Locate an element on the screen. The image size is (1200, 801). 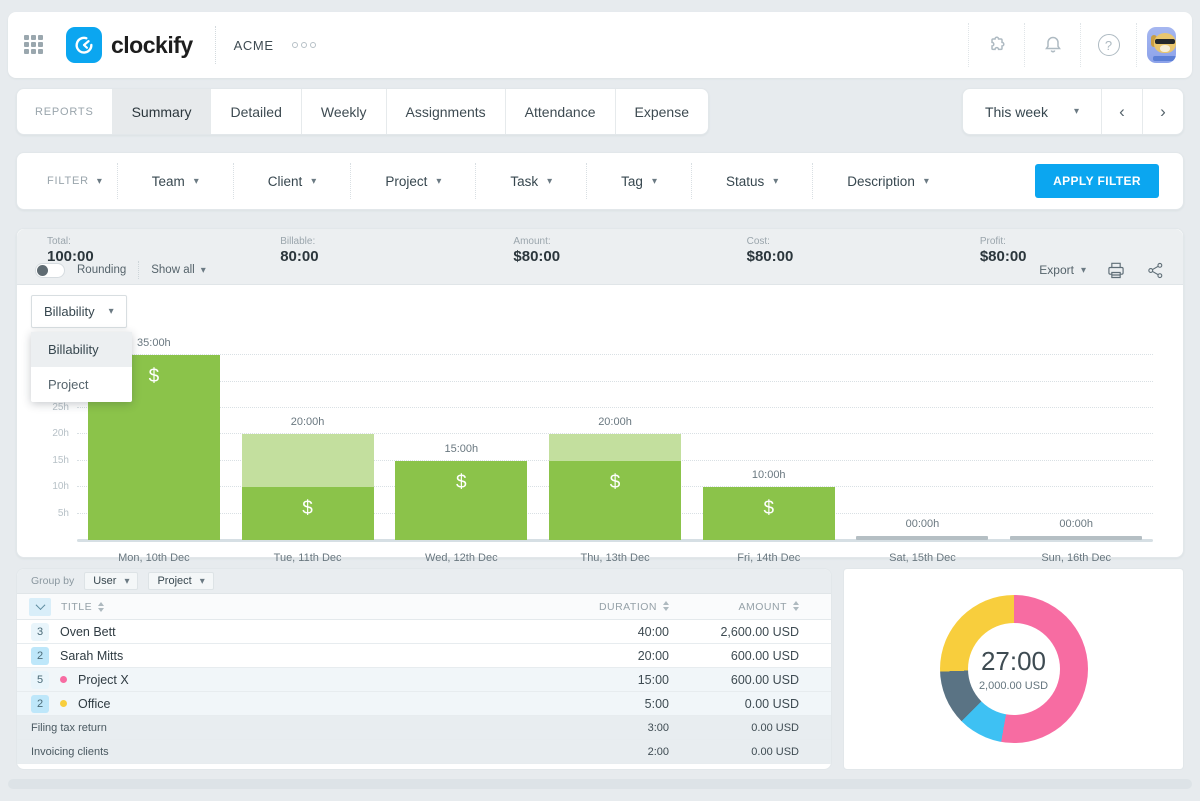
table-row: 5 Project X 15:00 600.00 USD is located at coordinates (424, 680).